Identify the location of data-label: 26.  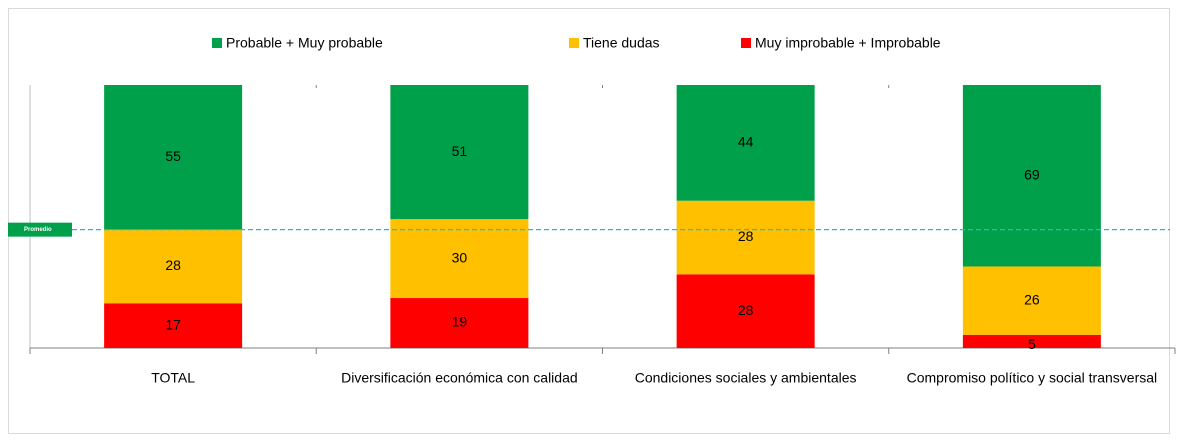
(1032, 299).